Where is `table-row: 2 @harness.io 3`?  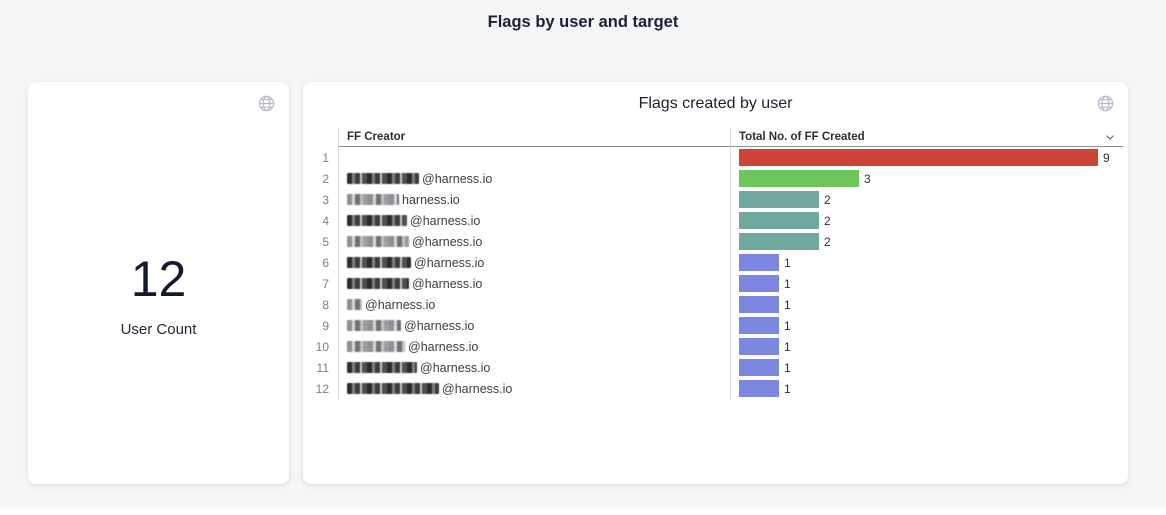
table-row: 2 @harness.io 3 is located at coordinates (713, 178).